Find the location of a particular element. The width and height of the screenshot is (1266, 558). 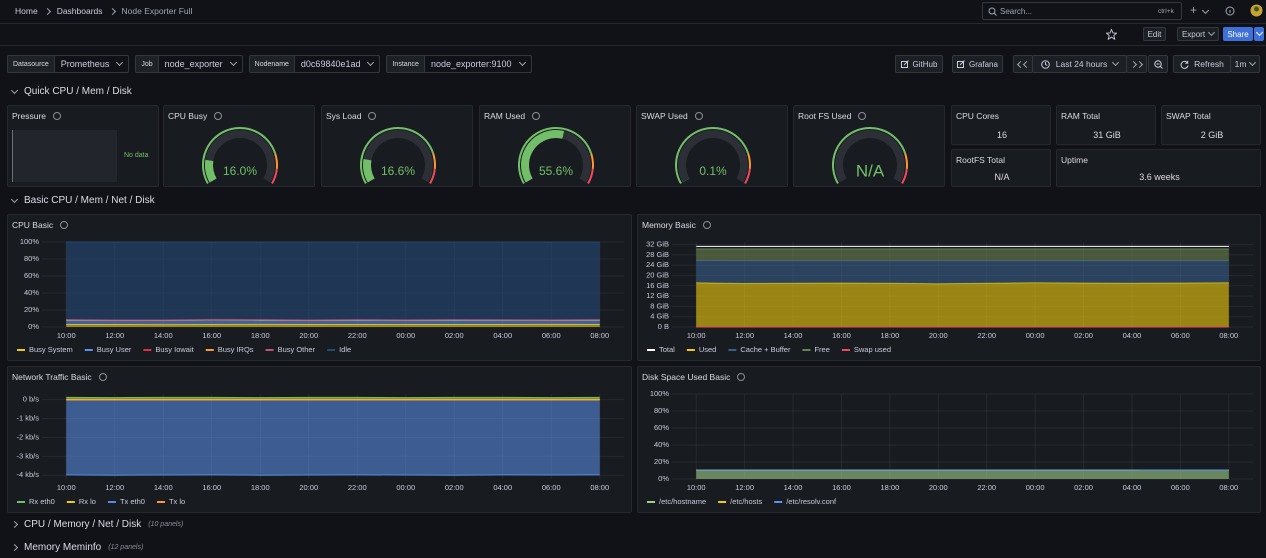

y-tick-label: 32 GiB is located at coordinates (657, 244).